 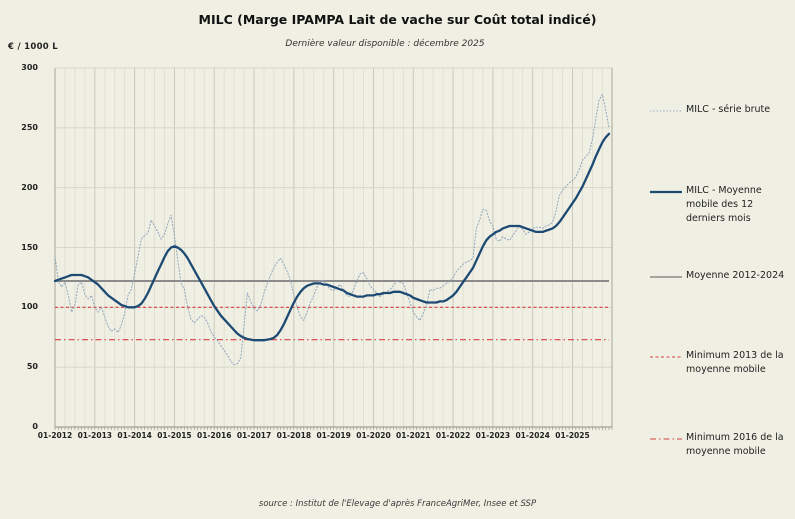 I want to click on legend-item-minimum-2013: Minimum 2013 de la moyenne mobile, so click(x=721, y=363).